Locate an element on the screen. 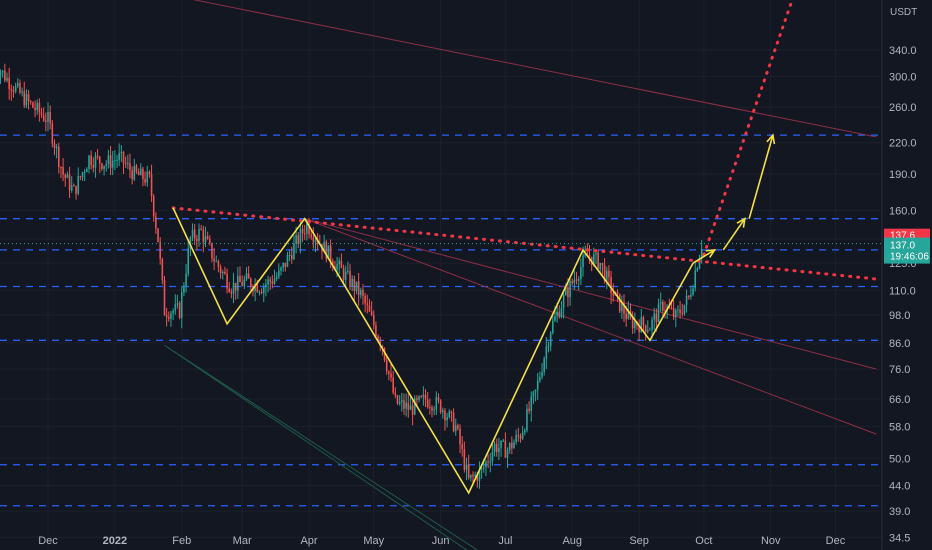 This screenshot has height=550, width=932. y-tick-label: 50.0 is located at coordinates (899, 459).